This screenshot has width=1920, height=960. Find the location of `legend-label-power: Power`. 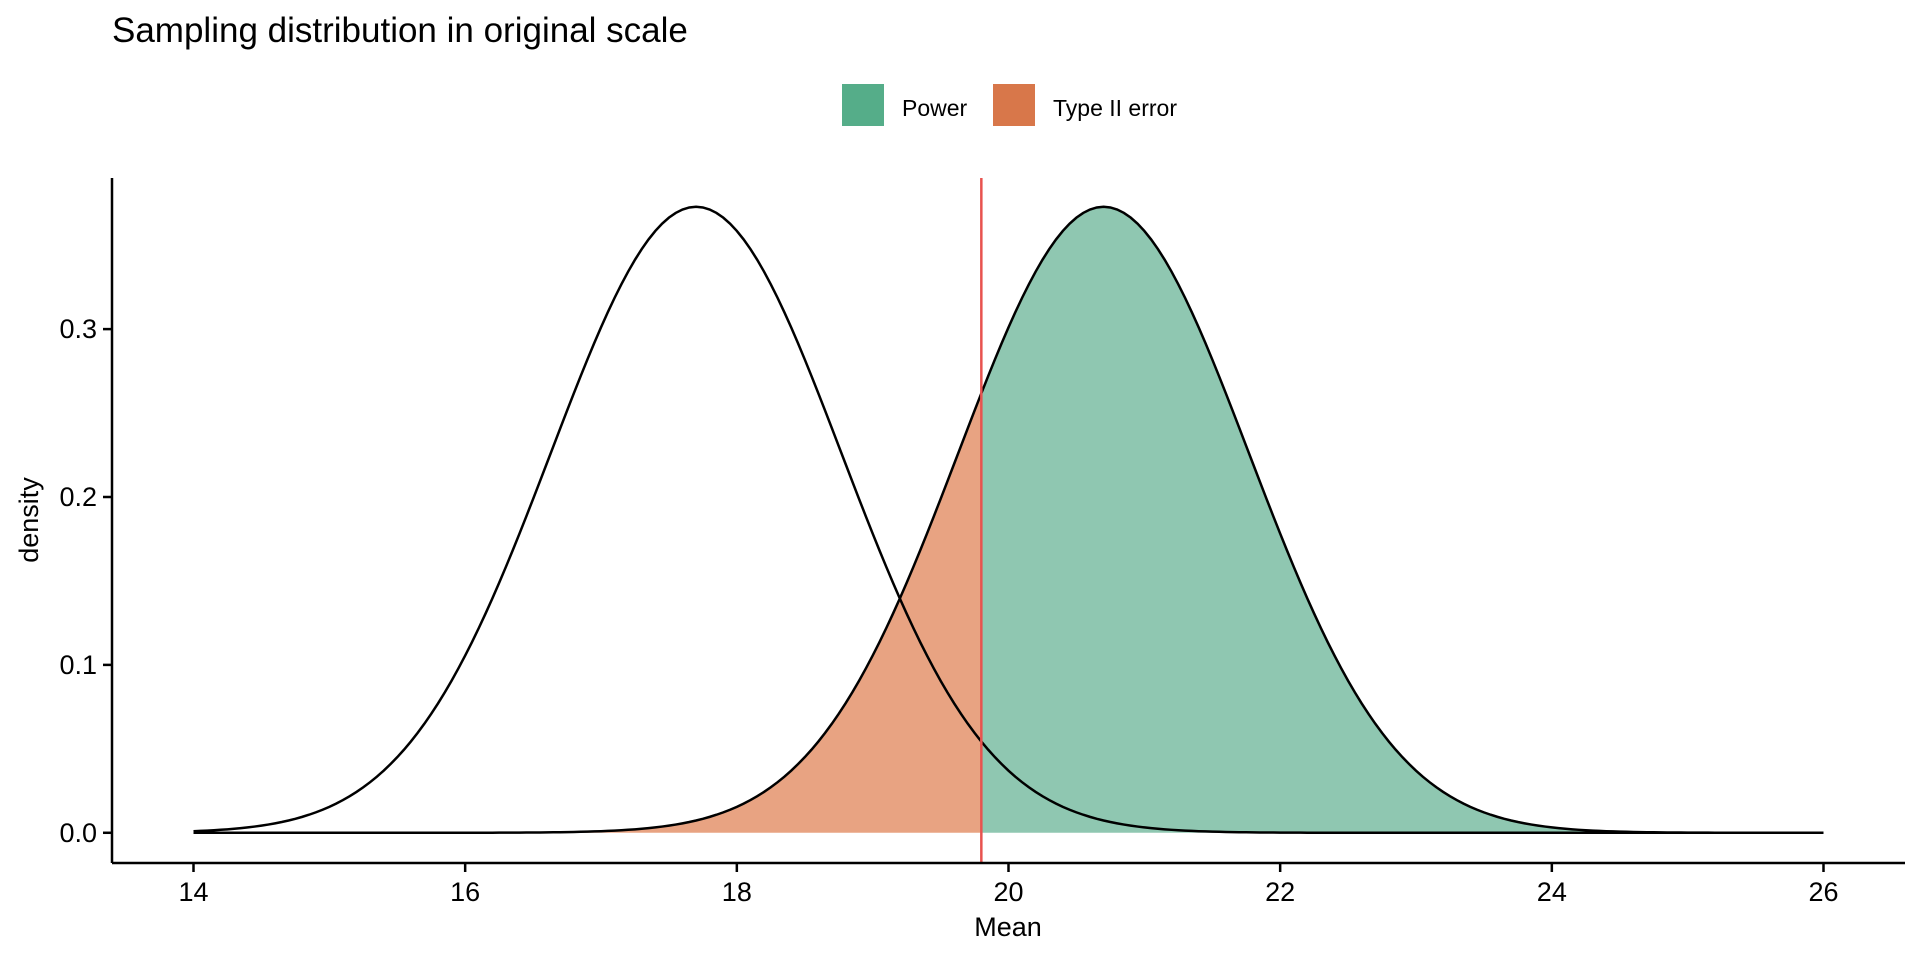

legend-label-power: Power is located at coordinates (935, 108).